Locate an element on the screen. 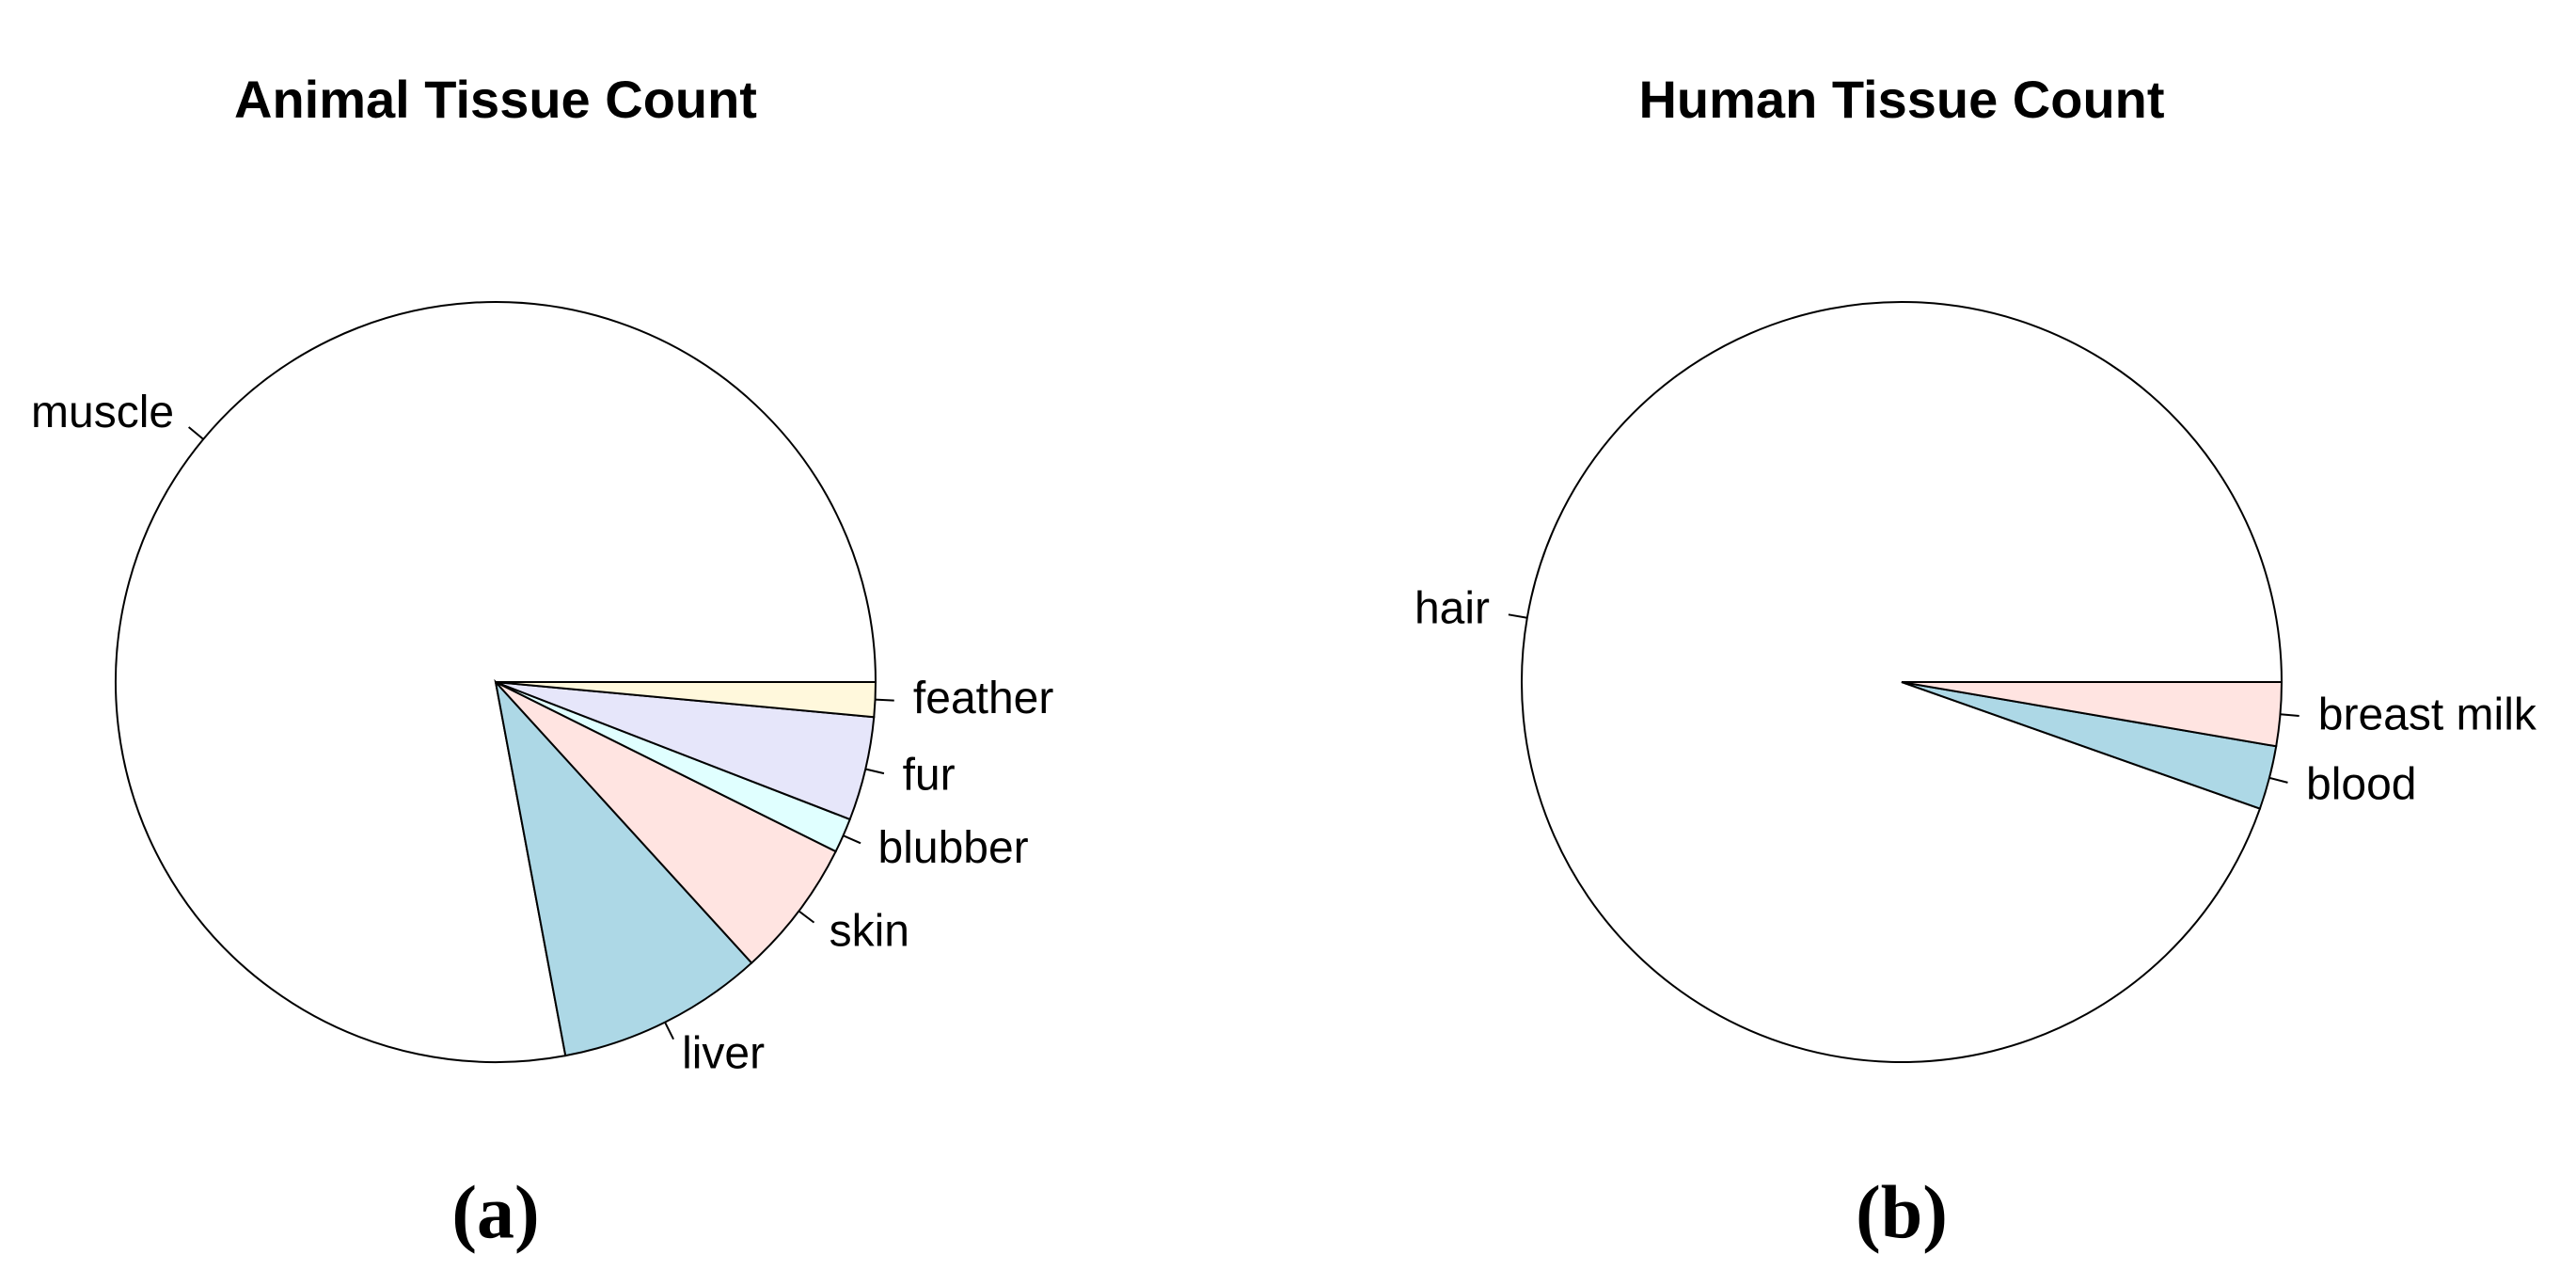  slice-label: feather is located at coordinates (983, 698).